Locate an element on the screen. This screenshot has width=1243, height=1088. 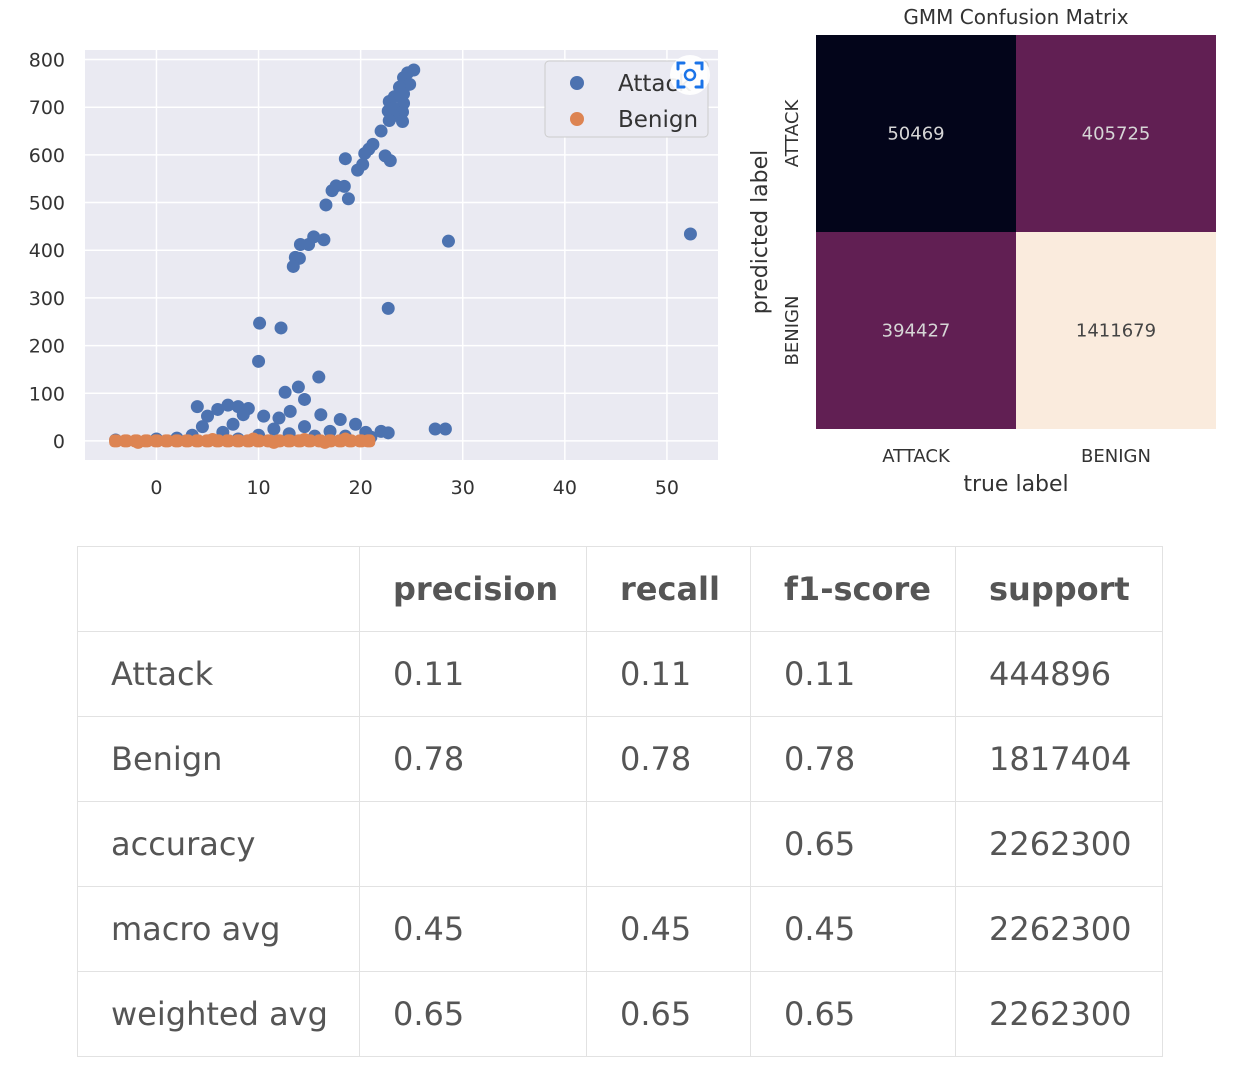
table-cell: 444896 is located at coordinates (1059, 674).